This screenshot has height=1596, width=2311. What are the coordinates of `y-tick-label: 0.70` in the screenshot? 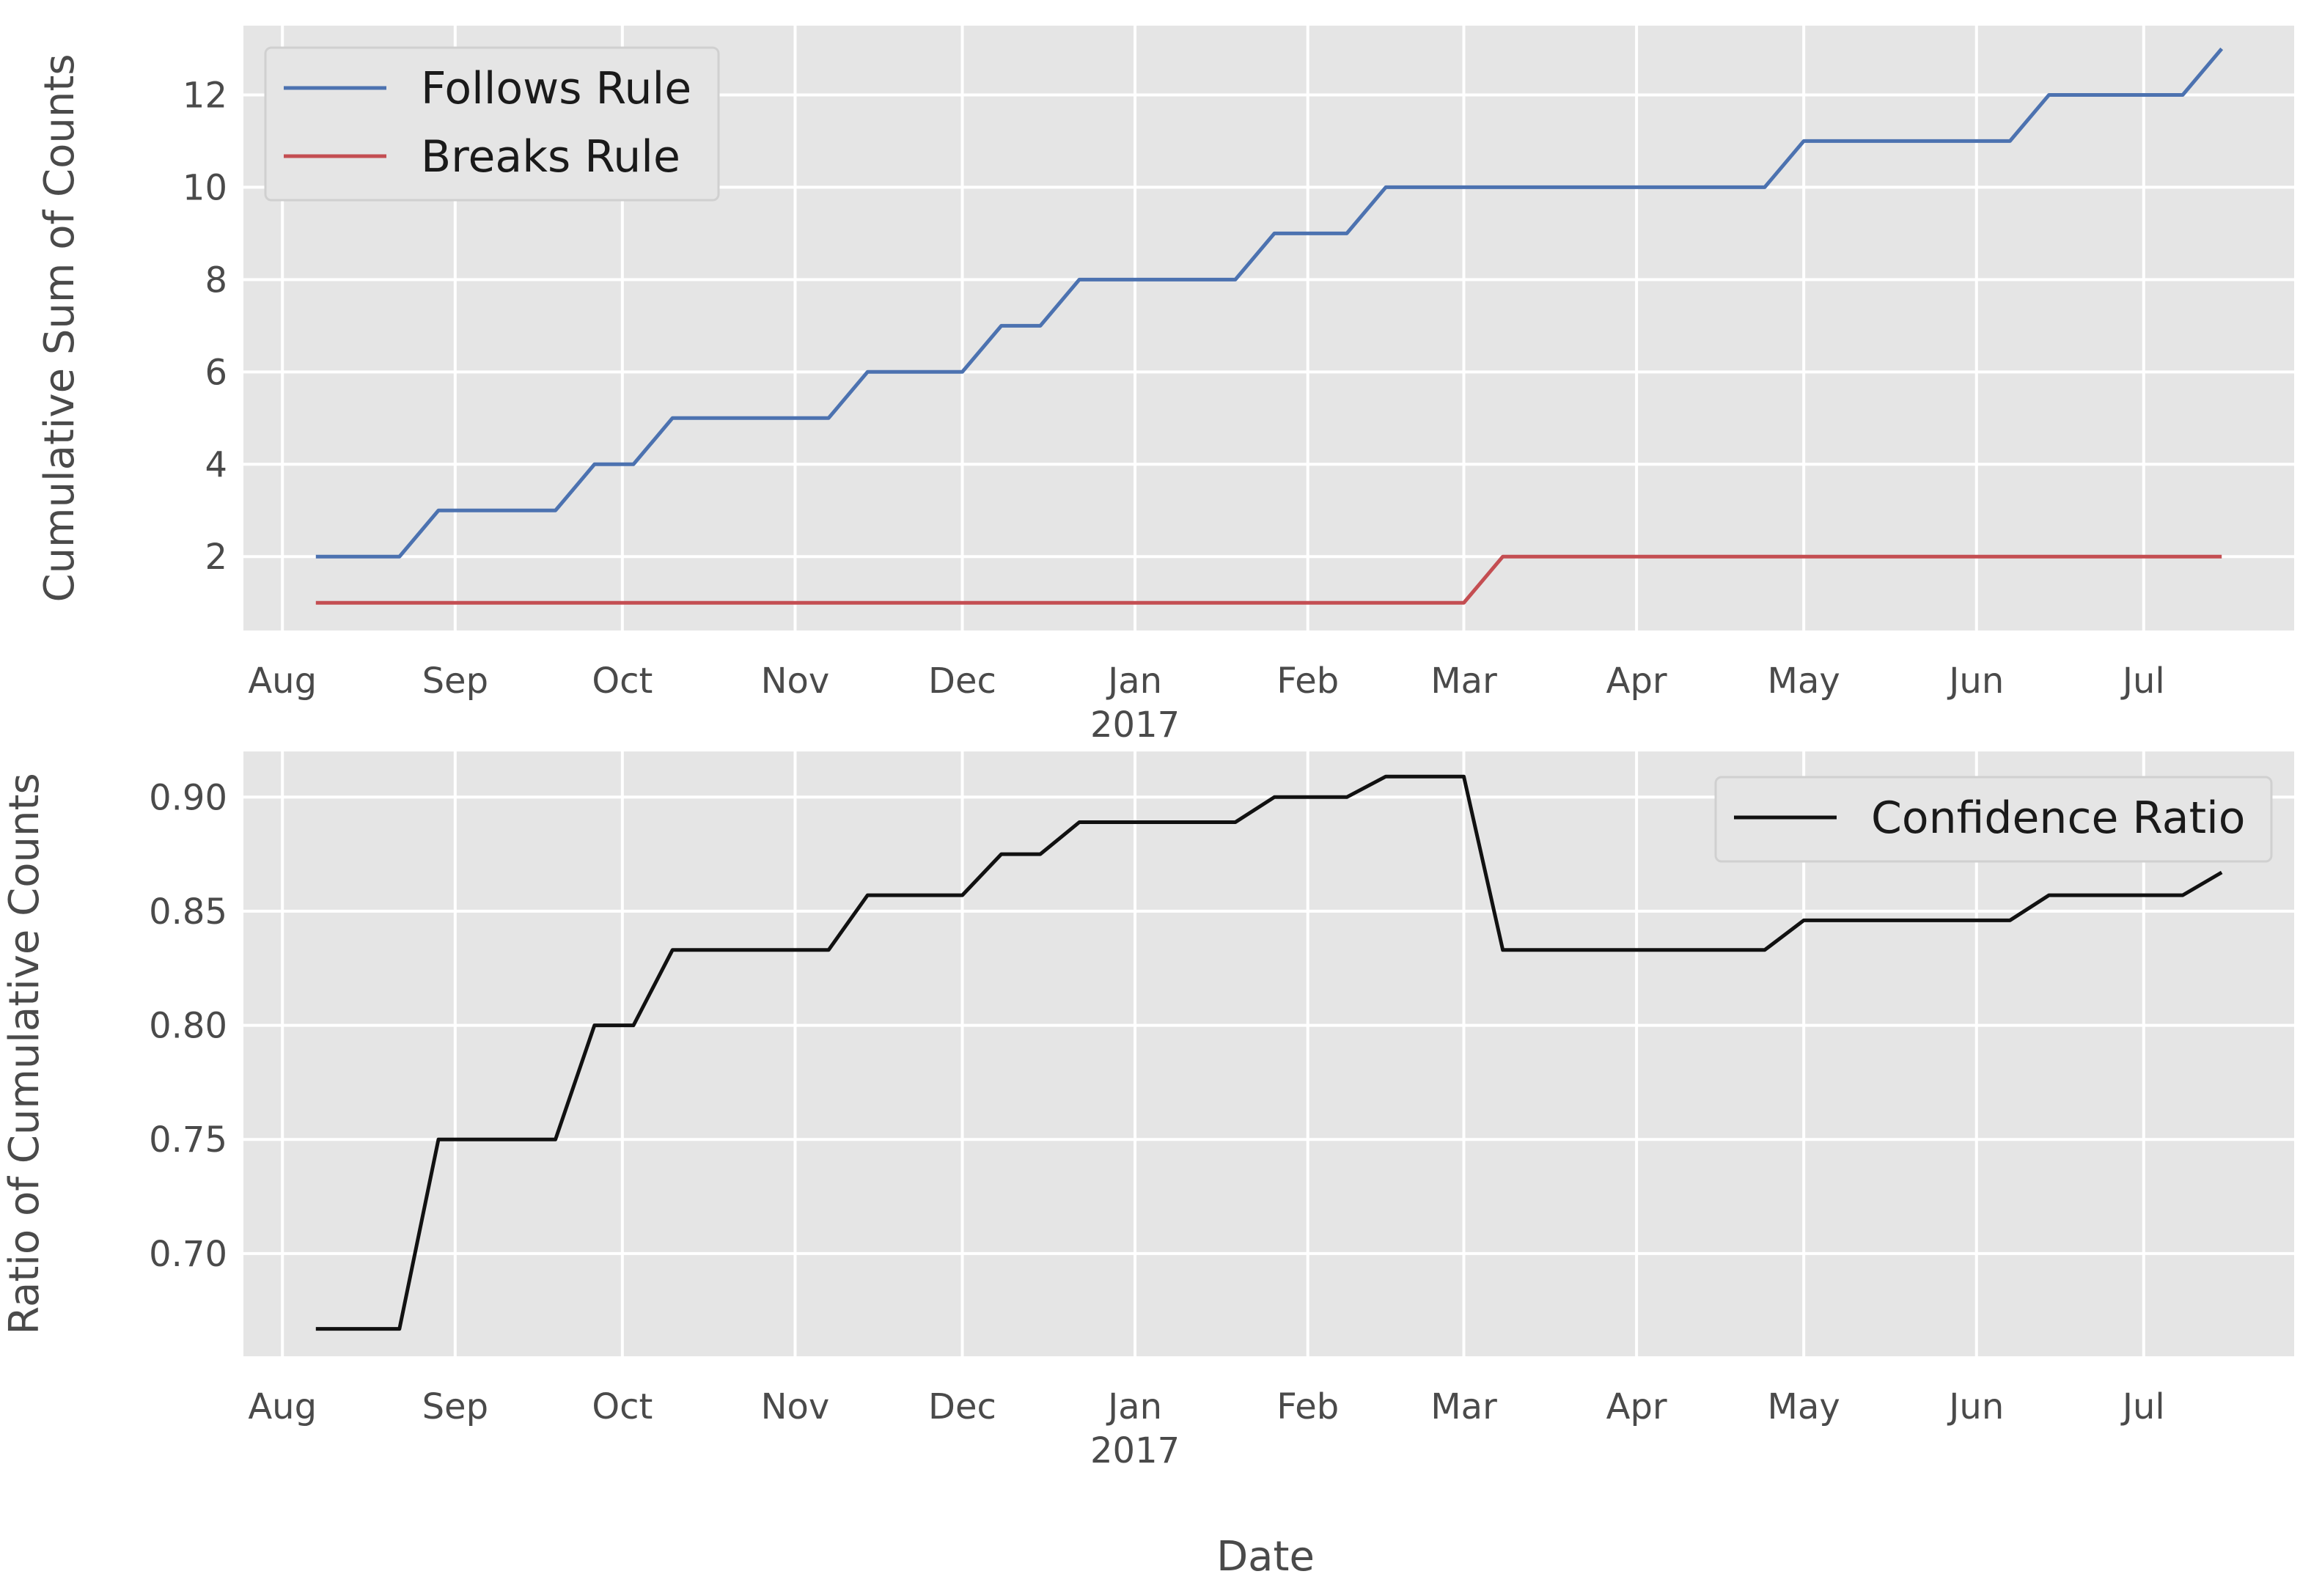 It's located at (188, 1254).